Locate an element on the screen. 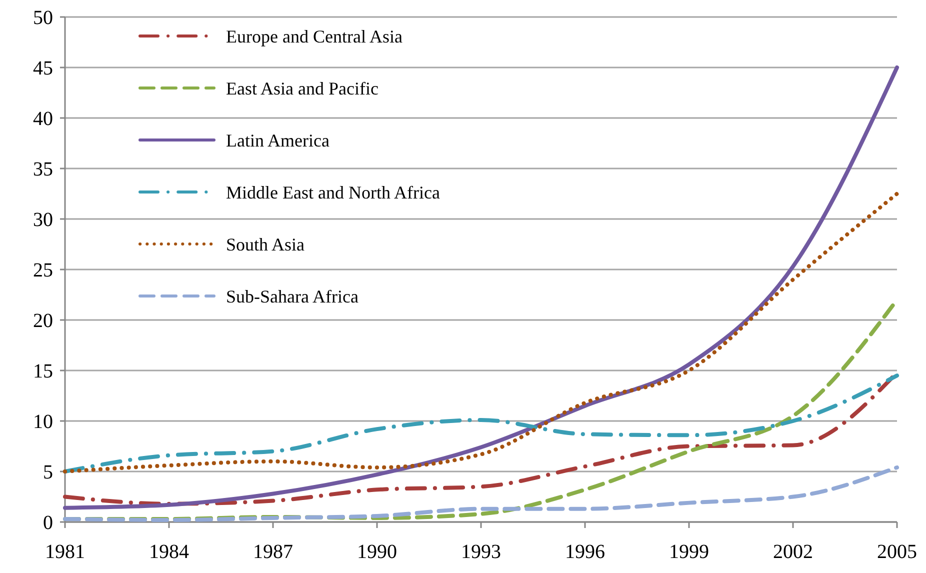 The height and width of the screenshot is (573, 926). legend-label: Europe and Central Asia is located at coordinates (314, 36).